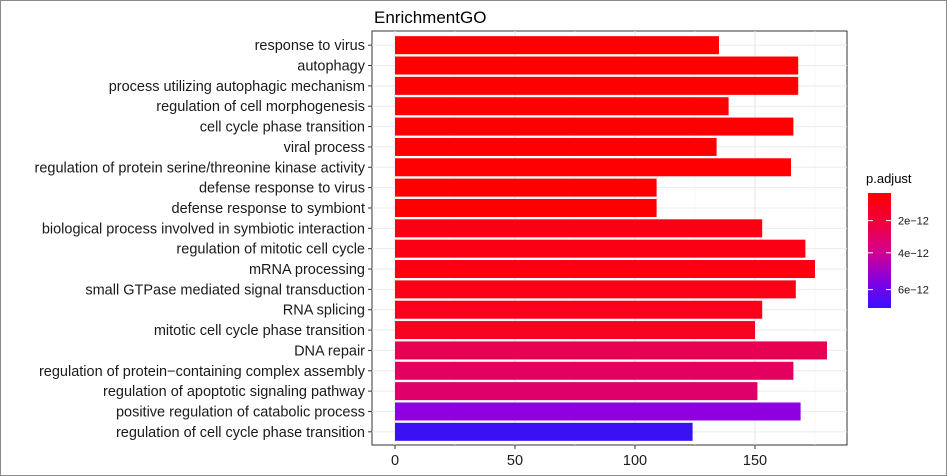 The width and height of the screenshot is (947, 476). I want to click on category-label: DNA repair, so click(329, 351).